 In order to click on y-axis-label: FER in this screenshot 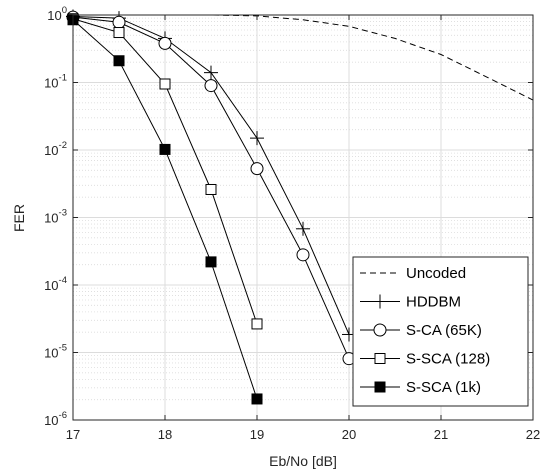, I will do `click(19, 218)`.